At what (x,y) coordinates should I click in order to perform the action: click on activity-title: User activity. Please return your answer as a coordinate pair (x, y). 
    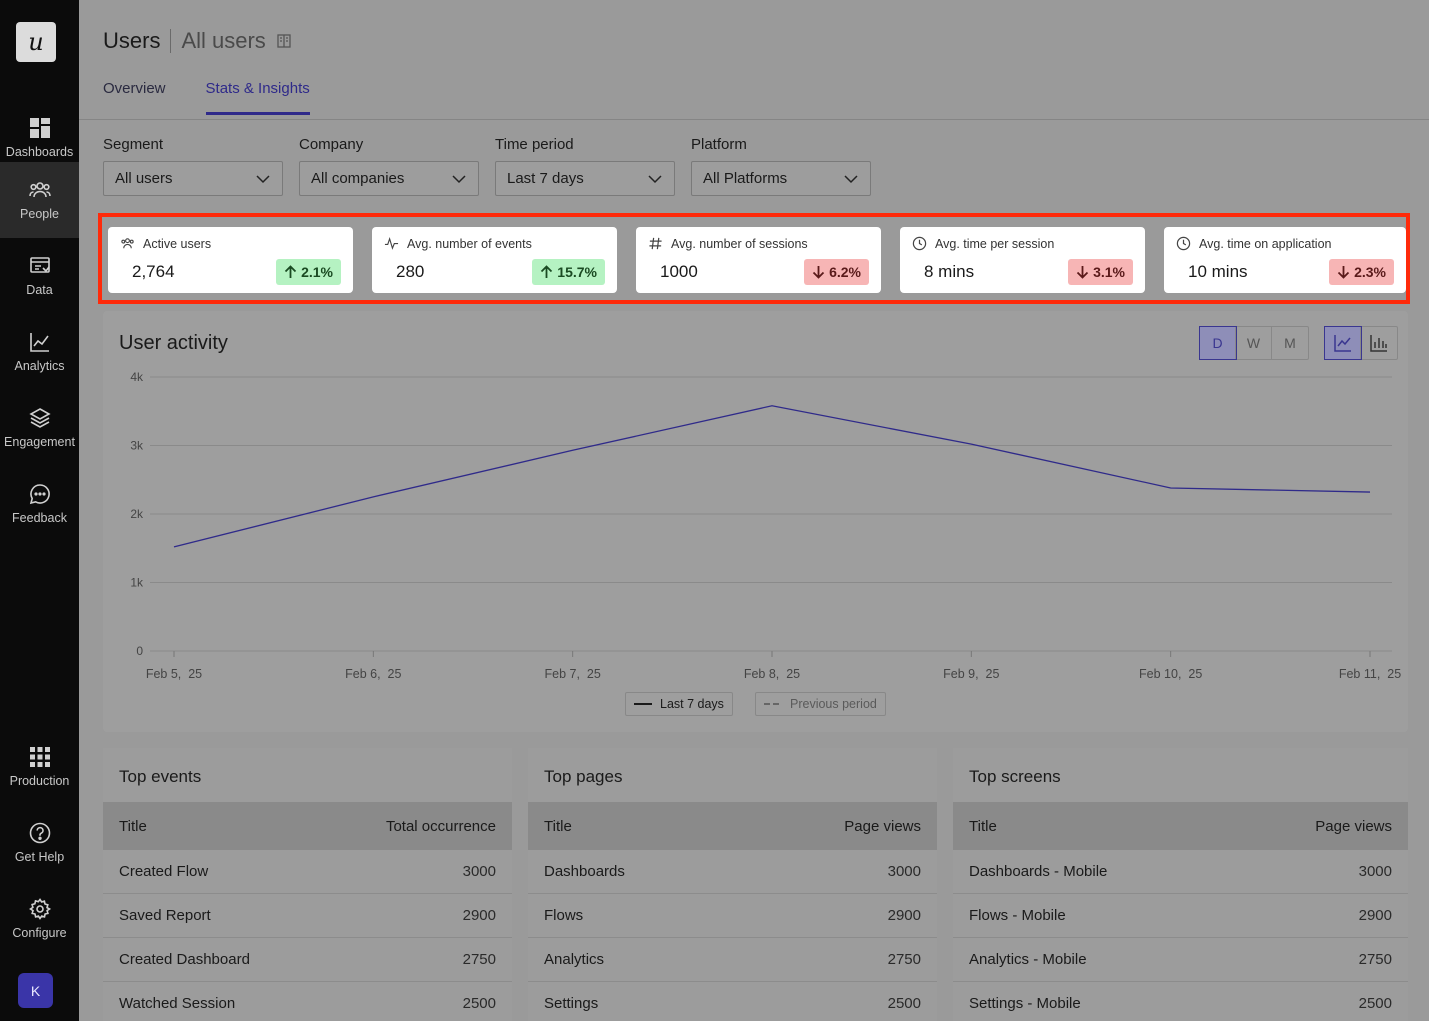
    Looking at the image, I should click on (173, 343).